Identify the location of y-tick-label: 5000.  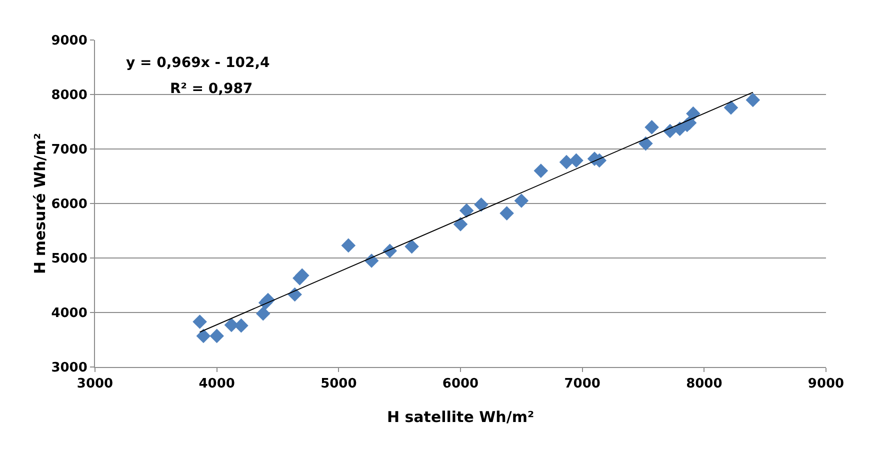
(69, 259).